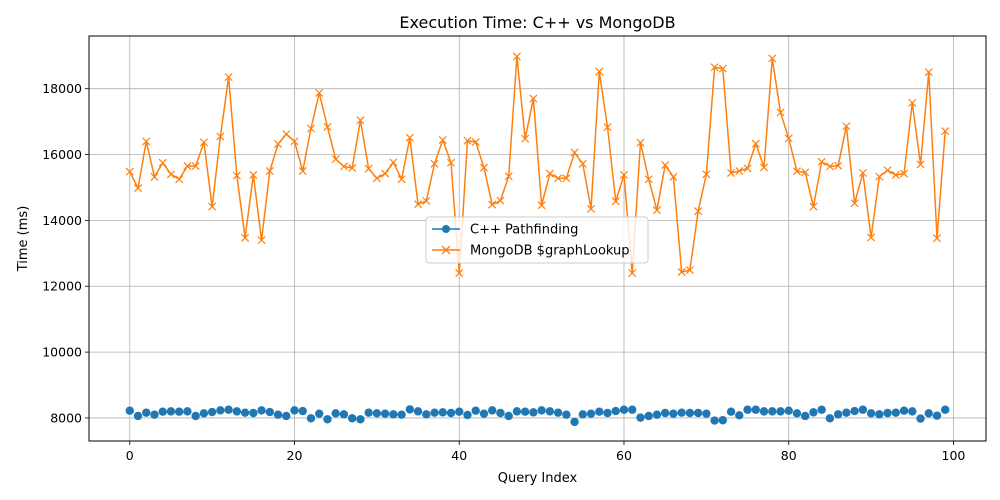 The height and width of the screenshot is (500, 1000). I want to click on legend-marker-cpp, so click(446, 229).